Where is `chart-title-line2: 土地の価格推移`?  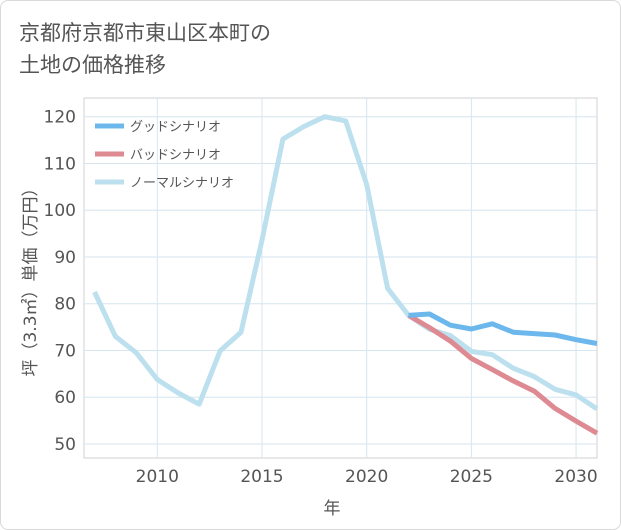 chart-title-line2: 土地の価格推移 is located at coordinates (92, 65).